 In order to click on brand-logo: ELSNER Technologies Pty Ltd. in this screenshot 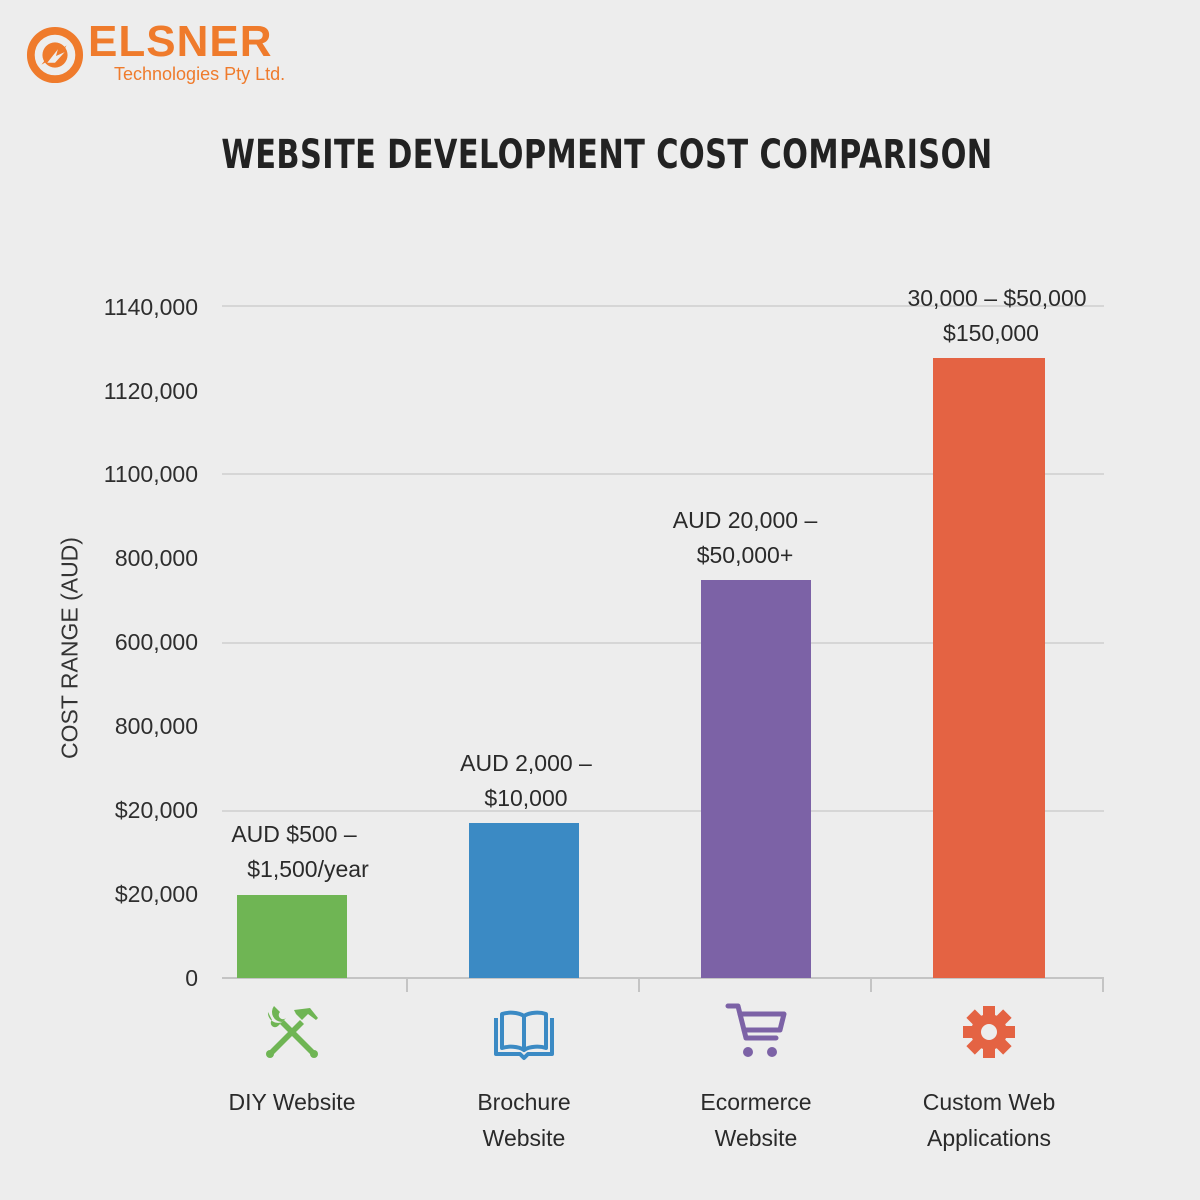, I will do `click(166, 51)`.